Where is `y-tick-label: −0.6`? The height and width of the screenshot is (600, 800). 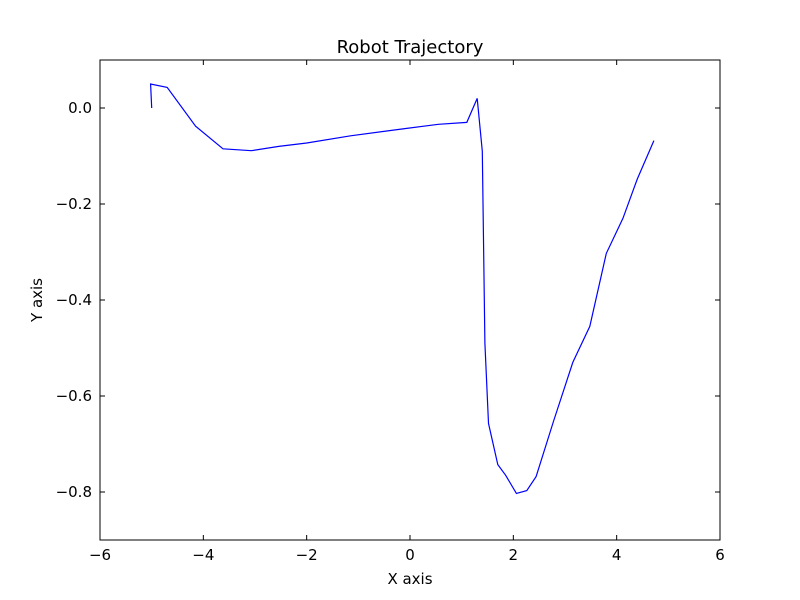
y-tick-label: −0.6 is located at coordinates (74, 396).